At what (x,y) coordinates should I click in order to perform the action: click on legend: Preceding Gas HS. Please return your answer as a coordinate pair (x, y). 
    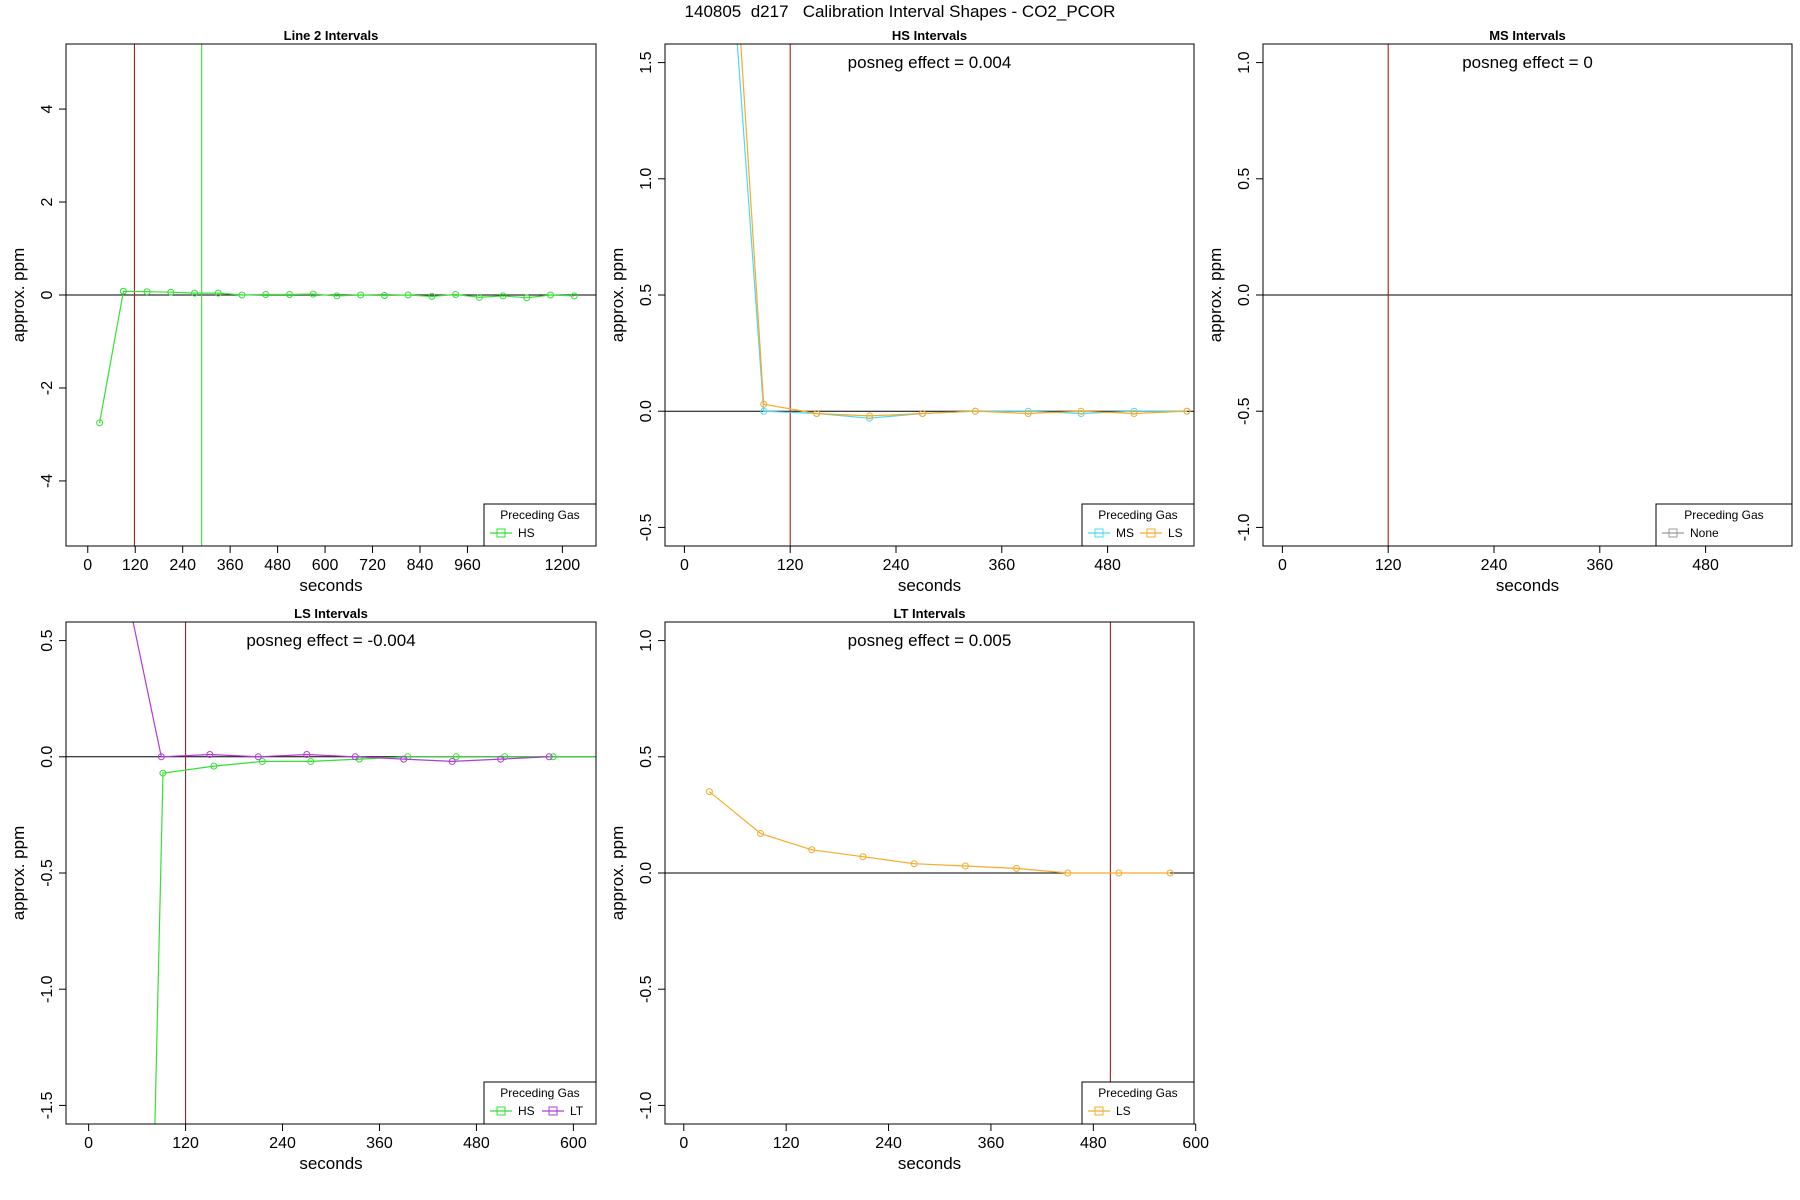
    Looking at the image, I should click on (540, 525).